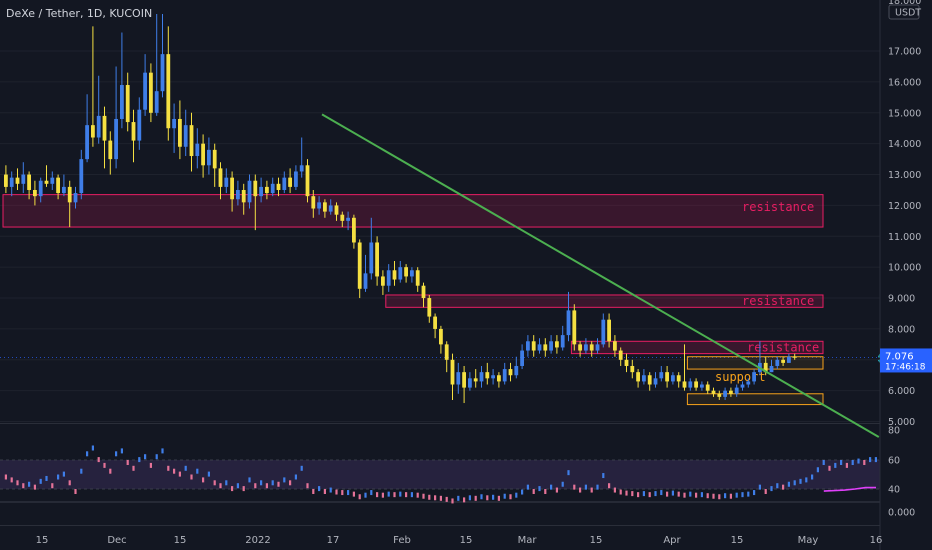 This screenshot has height=550, width=932. I want to click on price-tick-label: 18.000, so click(904, 3).